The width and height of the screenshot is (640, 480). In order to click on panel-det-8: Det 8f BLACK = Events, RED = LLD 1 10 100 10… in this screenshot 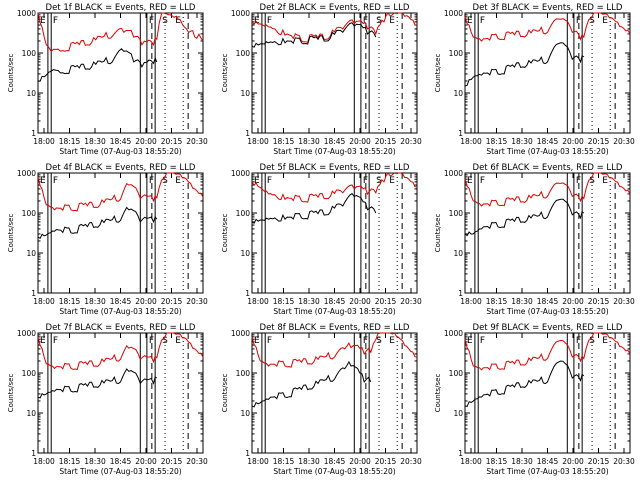, I will do `click(321, 399)`.